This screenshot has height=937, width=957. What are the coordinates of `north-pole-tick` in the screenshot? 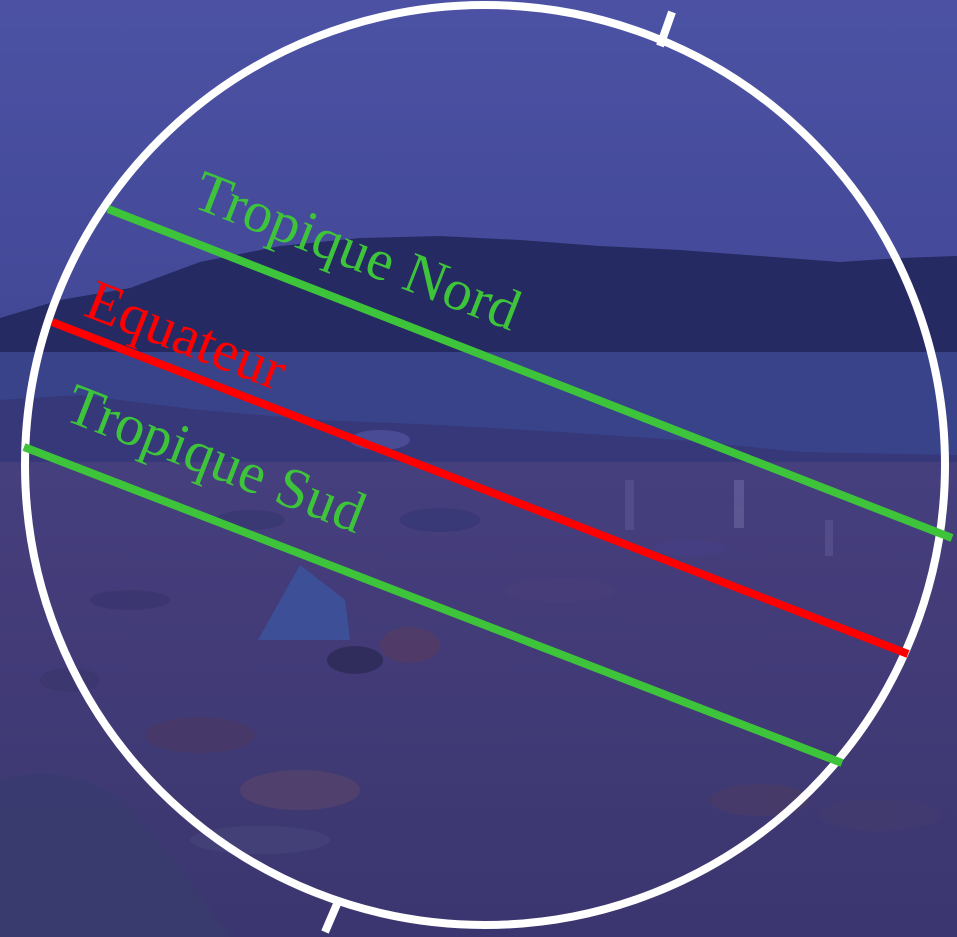 It's located at (666, 29).